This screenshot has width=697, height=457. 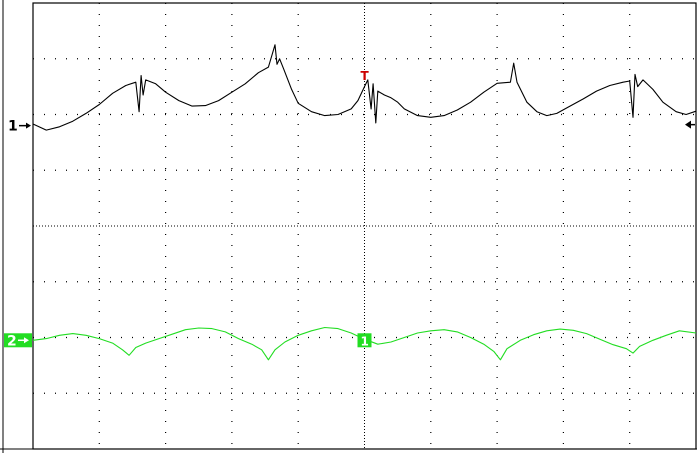 What do you see at coordinates (12, 341) in the screenshot?
I see `ch2-marker-label: 2` at bounding box center [12, 341].